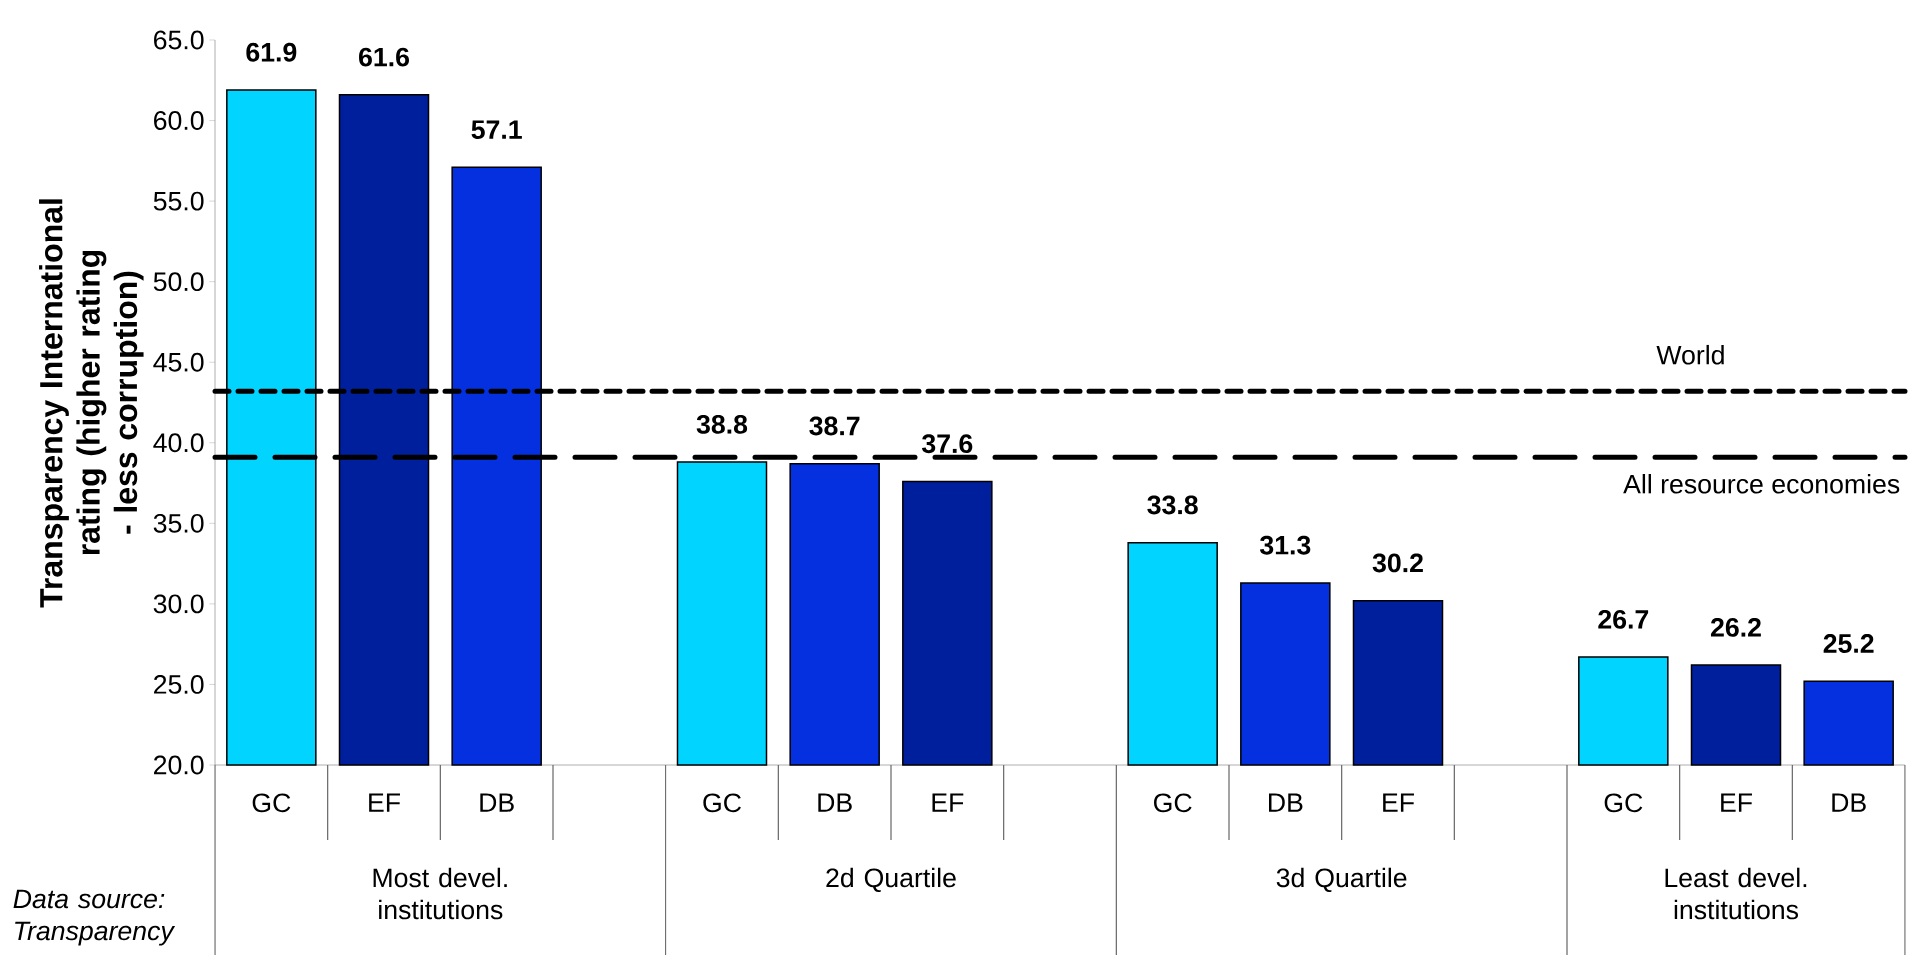 This screenshot has height=956, width=1926. What do you see at coordinates (834, 426) in the screenshot?
I see `data-label: 38.7` at bounding box center [834, 426].